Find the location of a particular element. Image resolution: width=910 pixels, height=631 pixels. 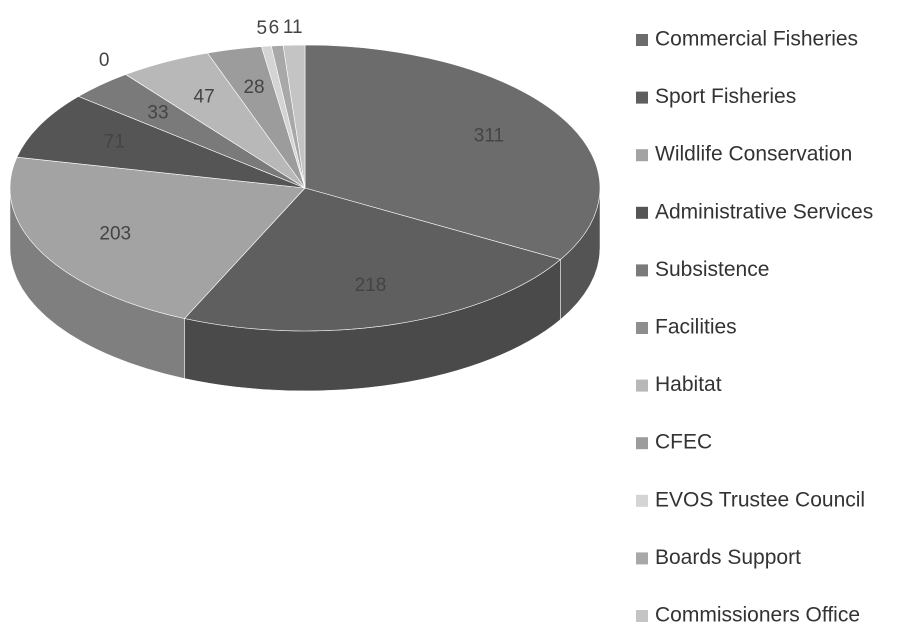

data-label: 47 is located at coordinates (204, 96).